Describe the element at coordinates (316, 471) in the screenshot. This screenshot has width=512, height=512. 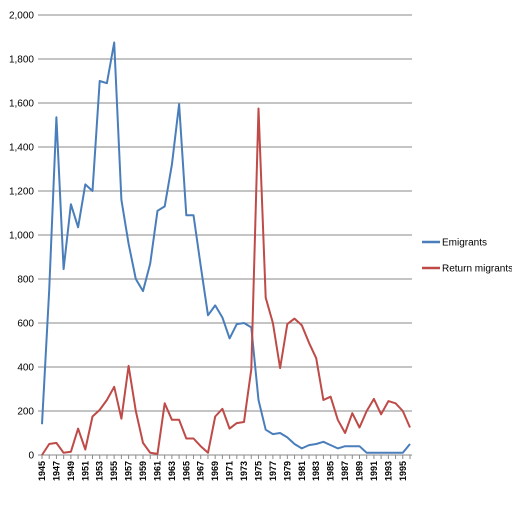
I see `x-tick-label: 1983` at that location.